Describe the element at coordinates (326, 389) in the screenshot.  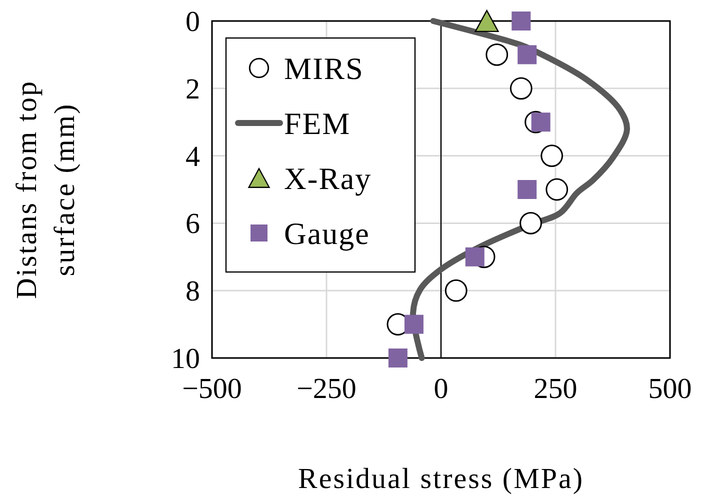
I see `x-tick-label: −250` at that location.